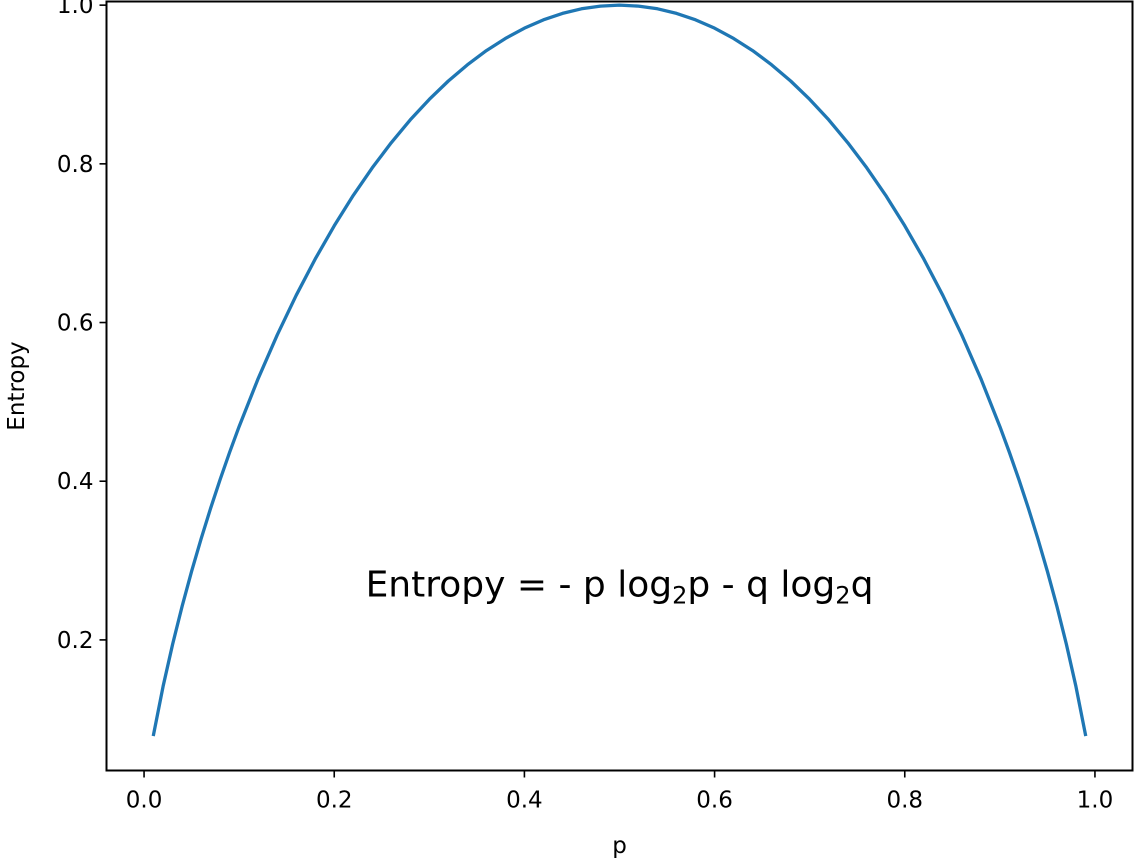  Describe the element at coordinates (75, 324) in the screenshot. I see `y-tick-label: 0.6` at that location.